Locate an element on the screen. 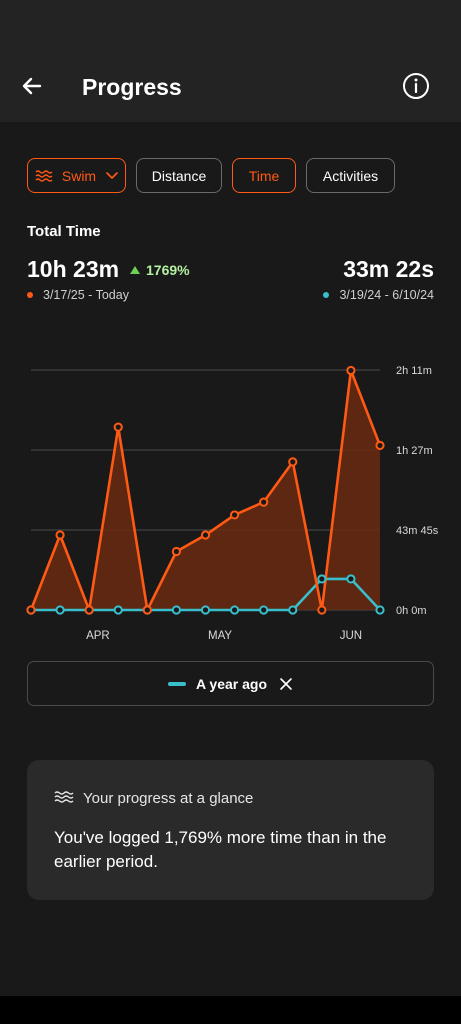 The image size is (461, 1024). metric-tab-time: Time is located at coordinates (264, 175).